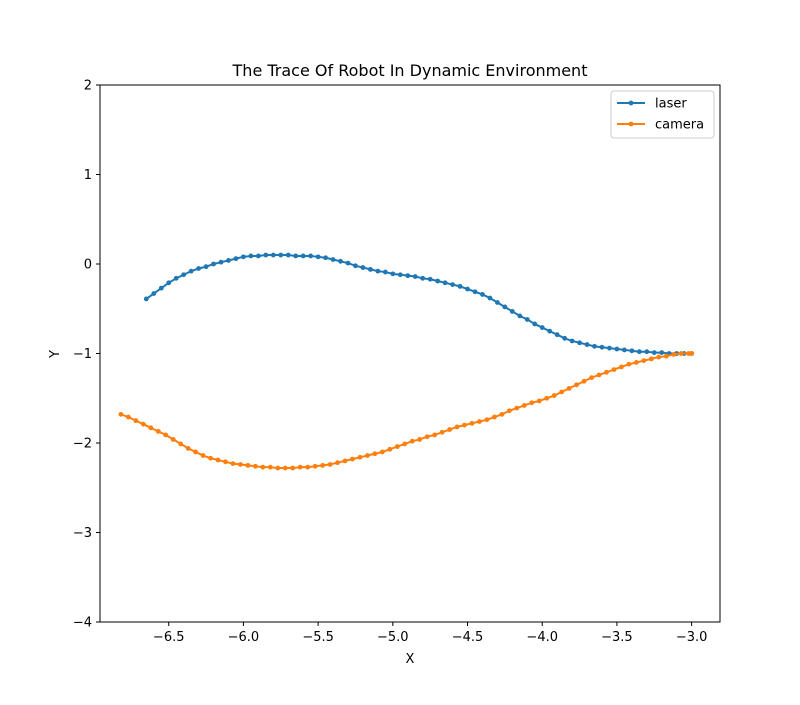 The image size is (800, 705). I want to click on x-tick-label: −3.0, so click(692, 637).